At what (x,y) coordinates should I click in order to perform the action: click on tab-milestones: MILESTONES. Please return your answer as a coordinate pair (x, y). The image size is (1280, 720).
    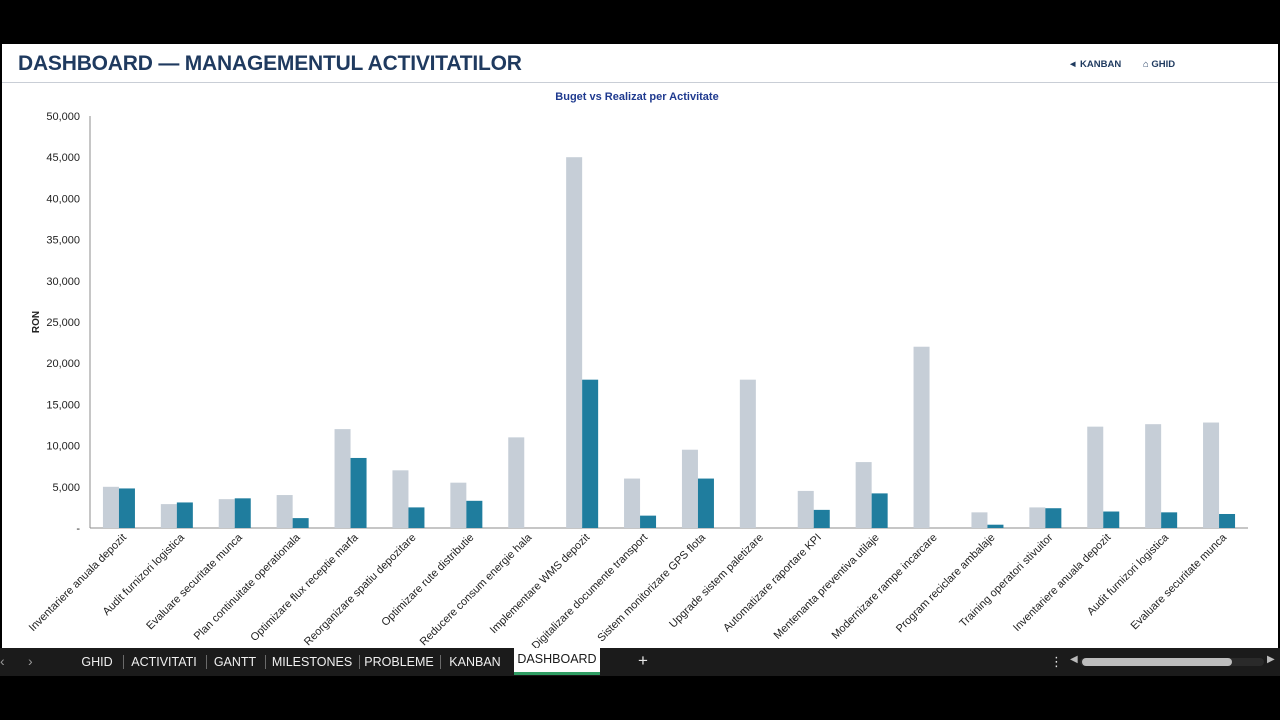
    Looking at the image, I should click on (312, 662).